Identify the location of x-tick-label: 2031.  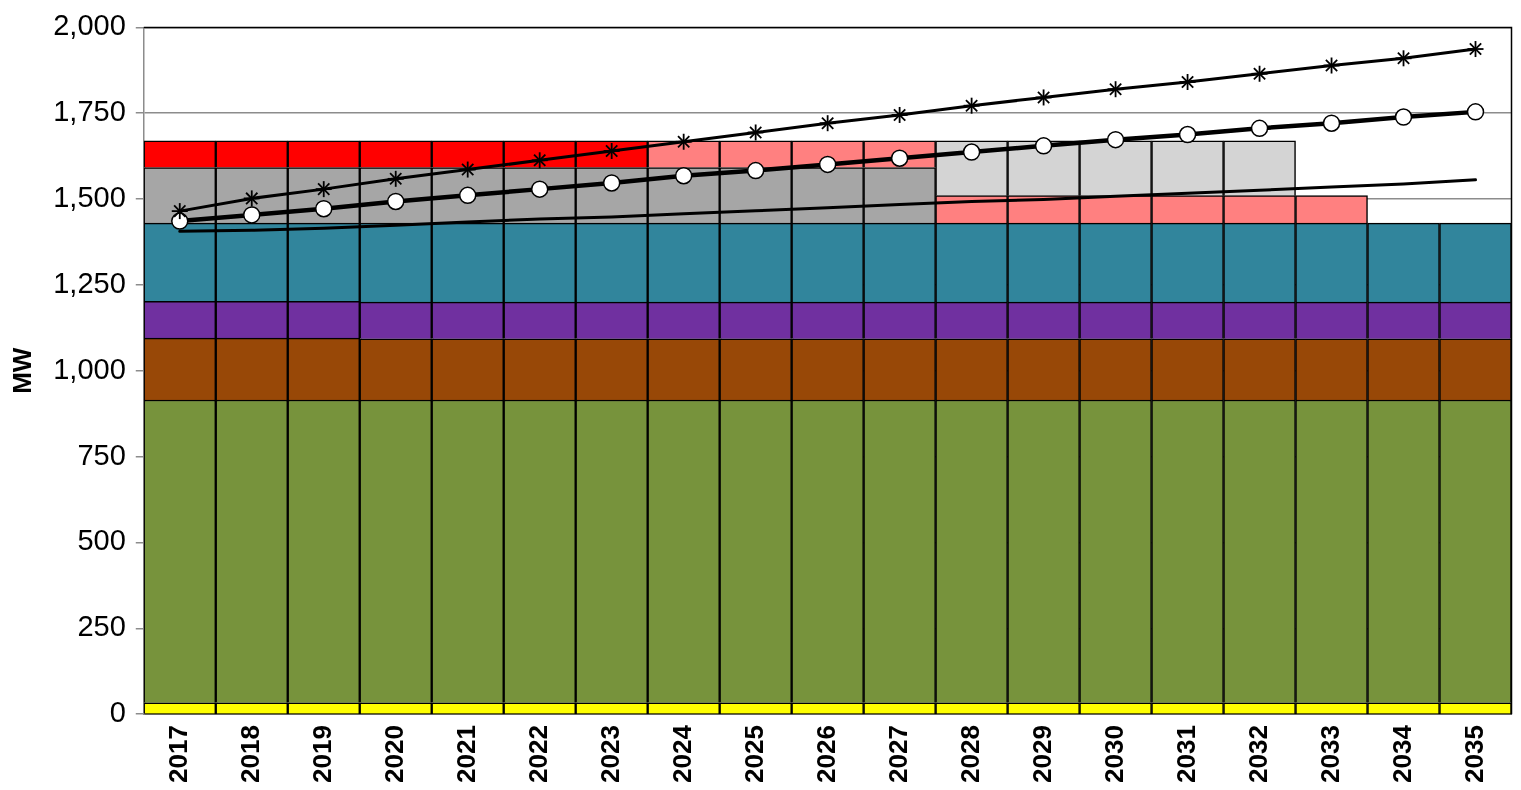
(1185, 754).